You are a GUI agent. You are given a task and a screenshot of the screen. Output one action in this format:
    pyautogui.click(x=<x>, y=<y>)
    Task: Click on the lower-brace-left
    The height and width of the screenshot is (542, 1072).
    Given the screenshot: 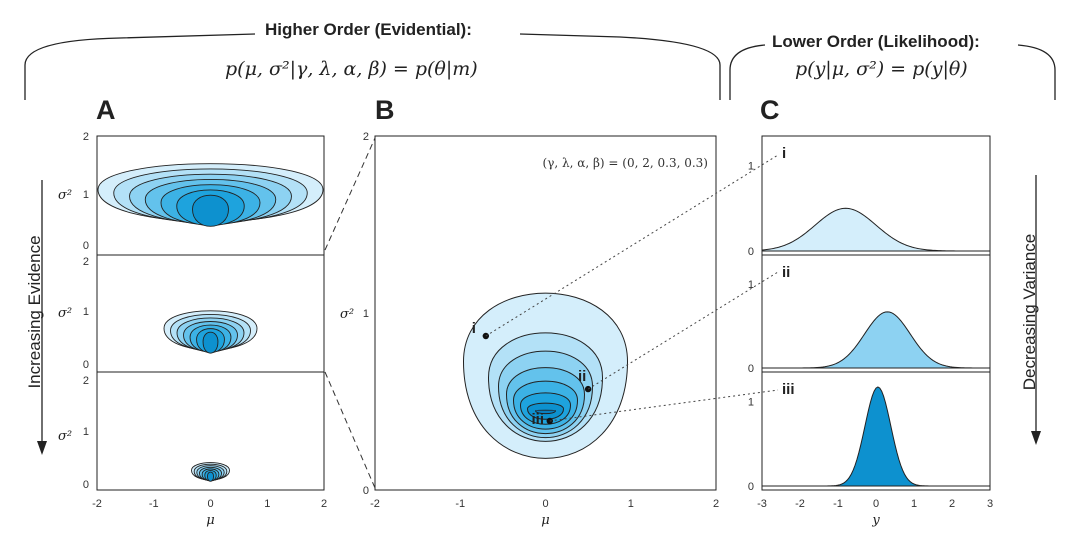 What is the action you would take?
    pyautogui.click(x=747, y=72)
    